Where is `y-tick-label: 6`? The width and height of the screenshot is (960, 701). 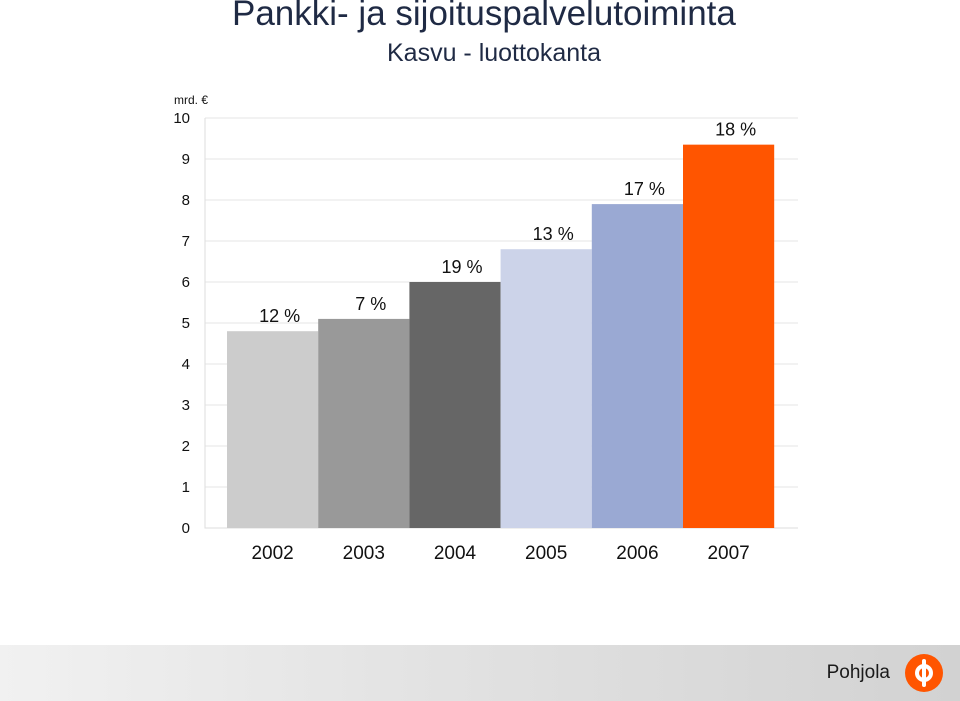
y-tick-label: 6 is located at coordinates (186, 282).